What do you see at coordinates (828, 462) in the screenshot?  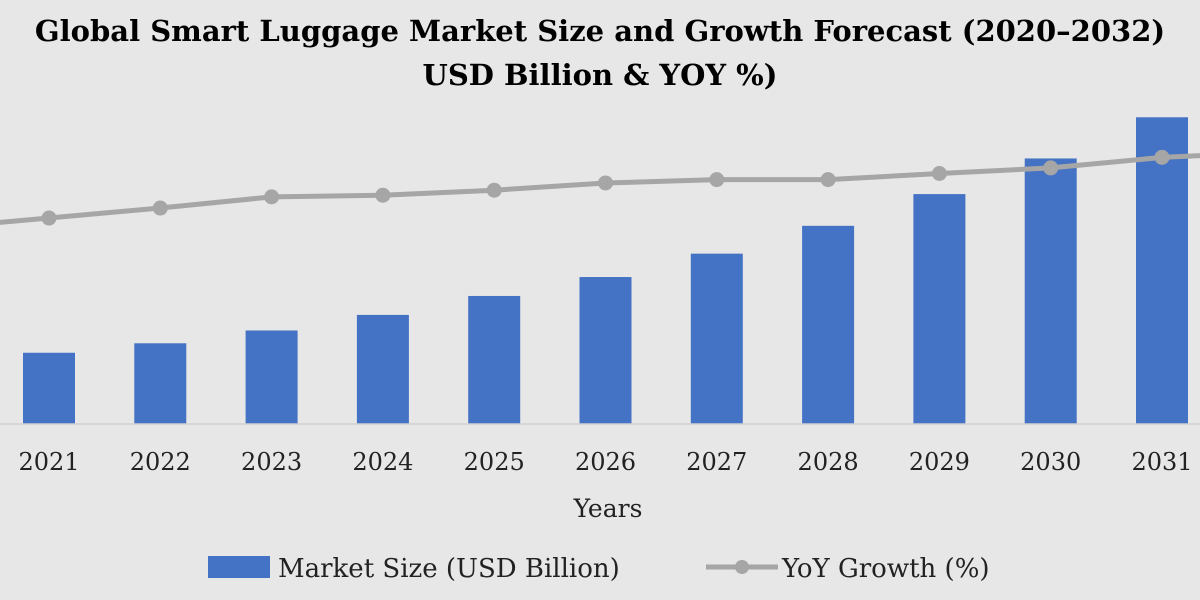 I see `x-tick-2028: 2028` at bounding box center [828, 462].